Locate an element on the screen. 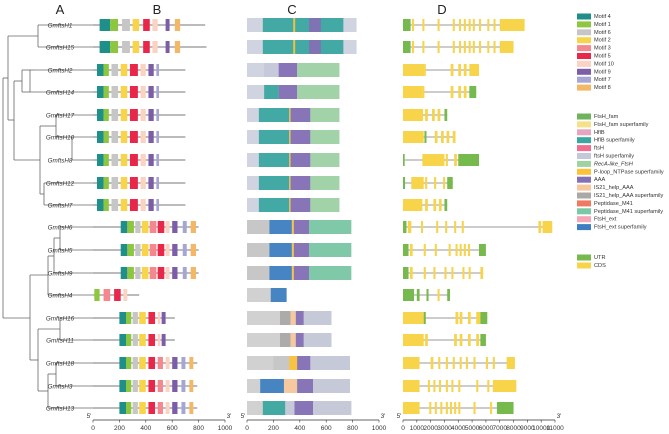  gene-label: GmftsH5 is located at coordinates (60, 251).